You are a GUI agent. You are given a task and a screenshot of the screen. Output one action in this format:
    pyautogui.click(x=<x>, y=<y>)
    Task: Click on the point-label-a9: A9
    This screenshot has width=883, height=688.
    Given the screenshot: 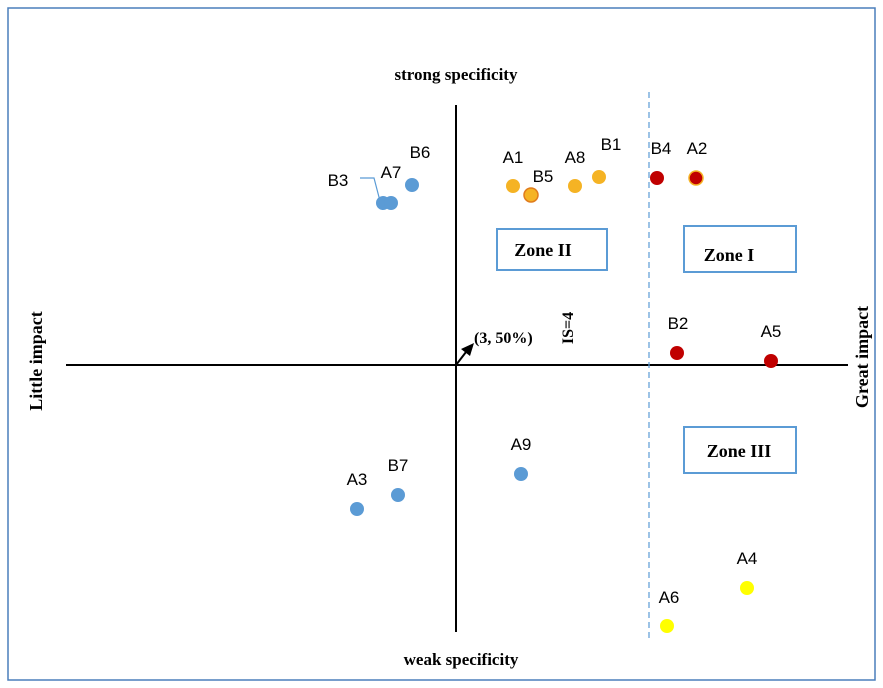 What is the action you would take?
    pyautogui.click(x=521, y=444)
    